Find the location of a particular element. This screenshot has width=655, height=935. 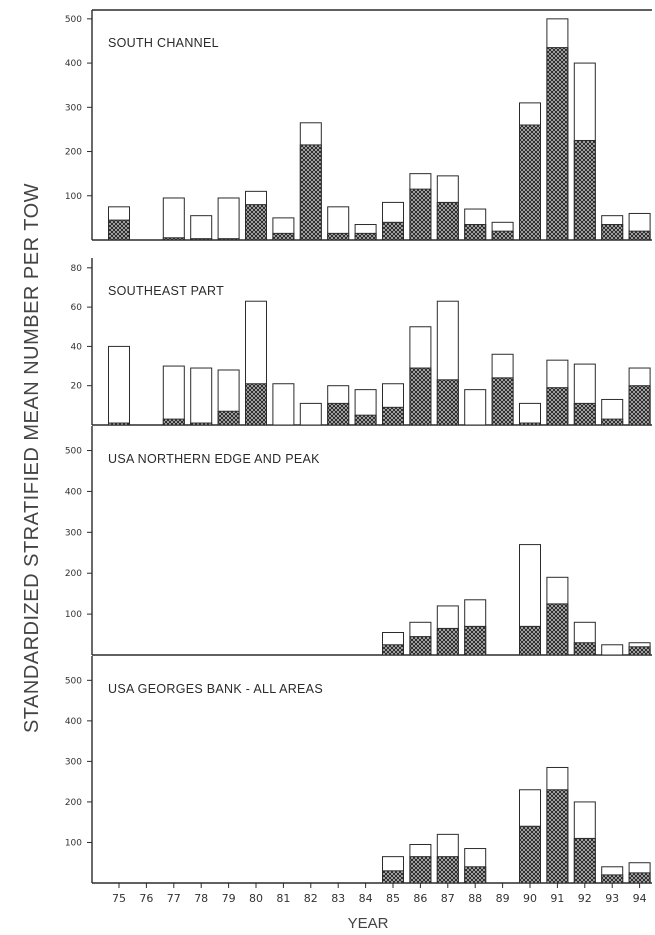

x-tick-label: 86 is located at coordinates (420, 898).